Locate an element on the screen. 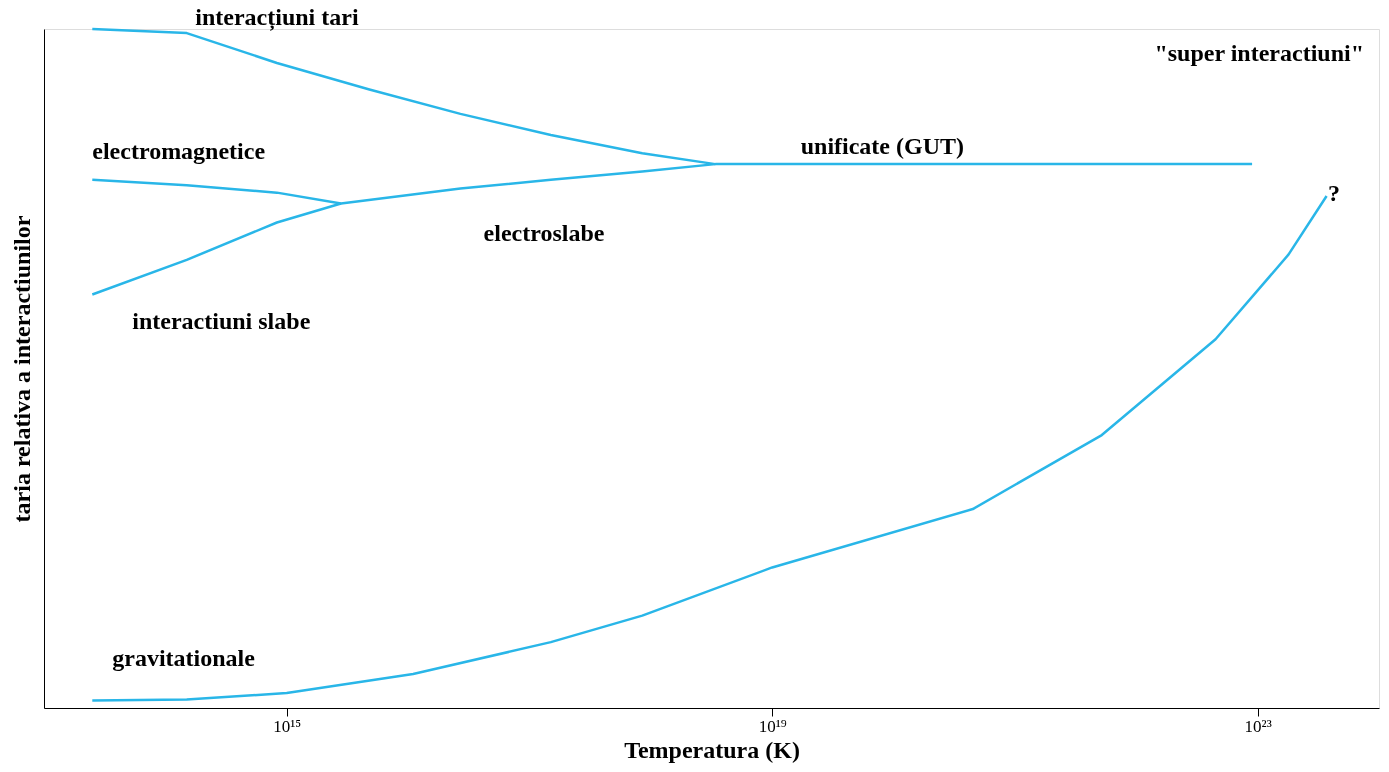 This screenshot has height=772, width=1389. x-tick-label: 10¹⁹ is located at coordinates (772, 726).